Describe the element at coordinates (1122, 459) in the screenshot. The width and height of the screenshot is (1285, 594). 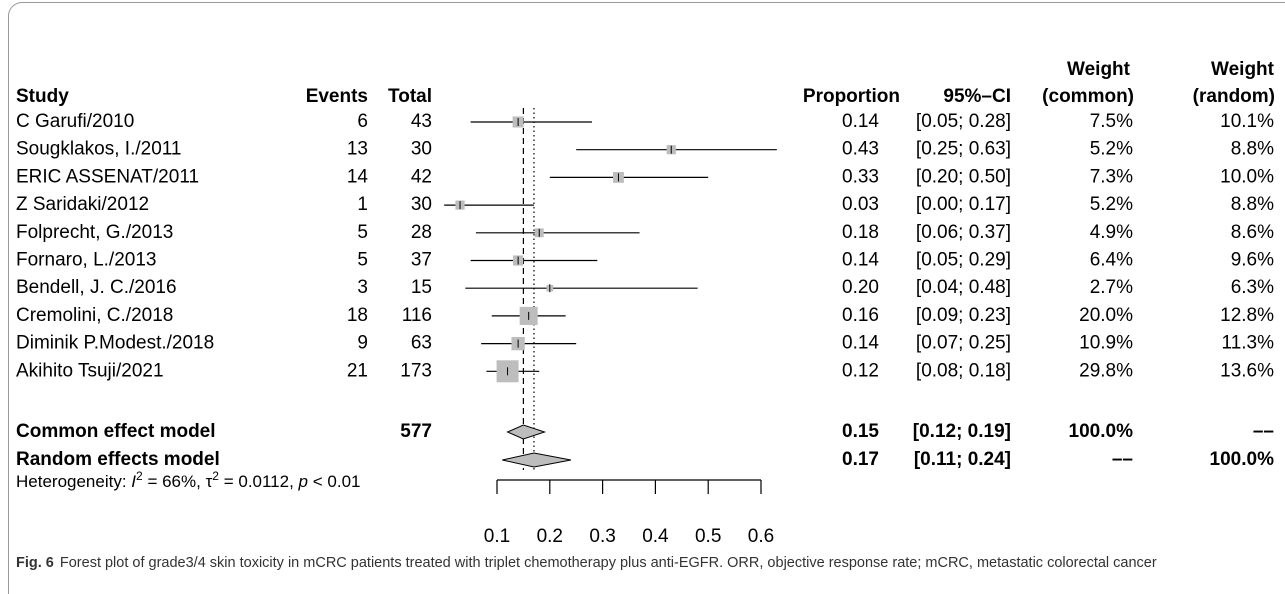
I see `summary-weight-common: ––` at that location.